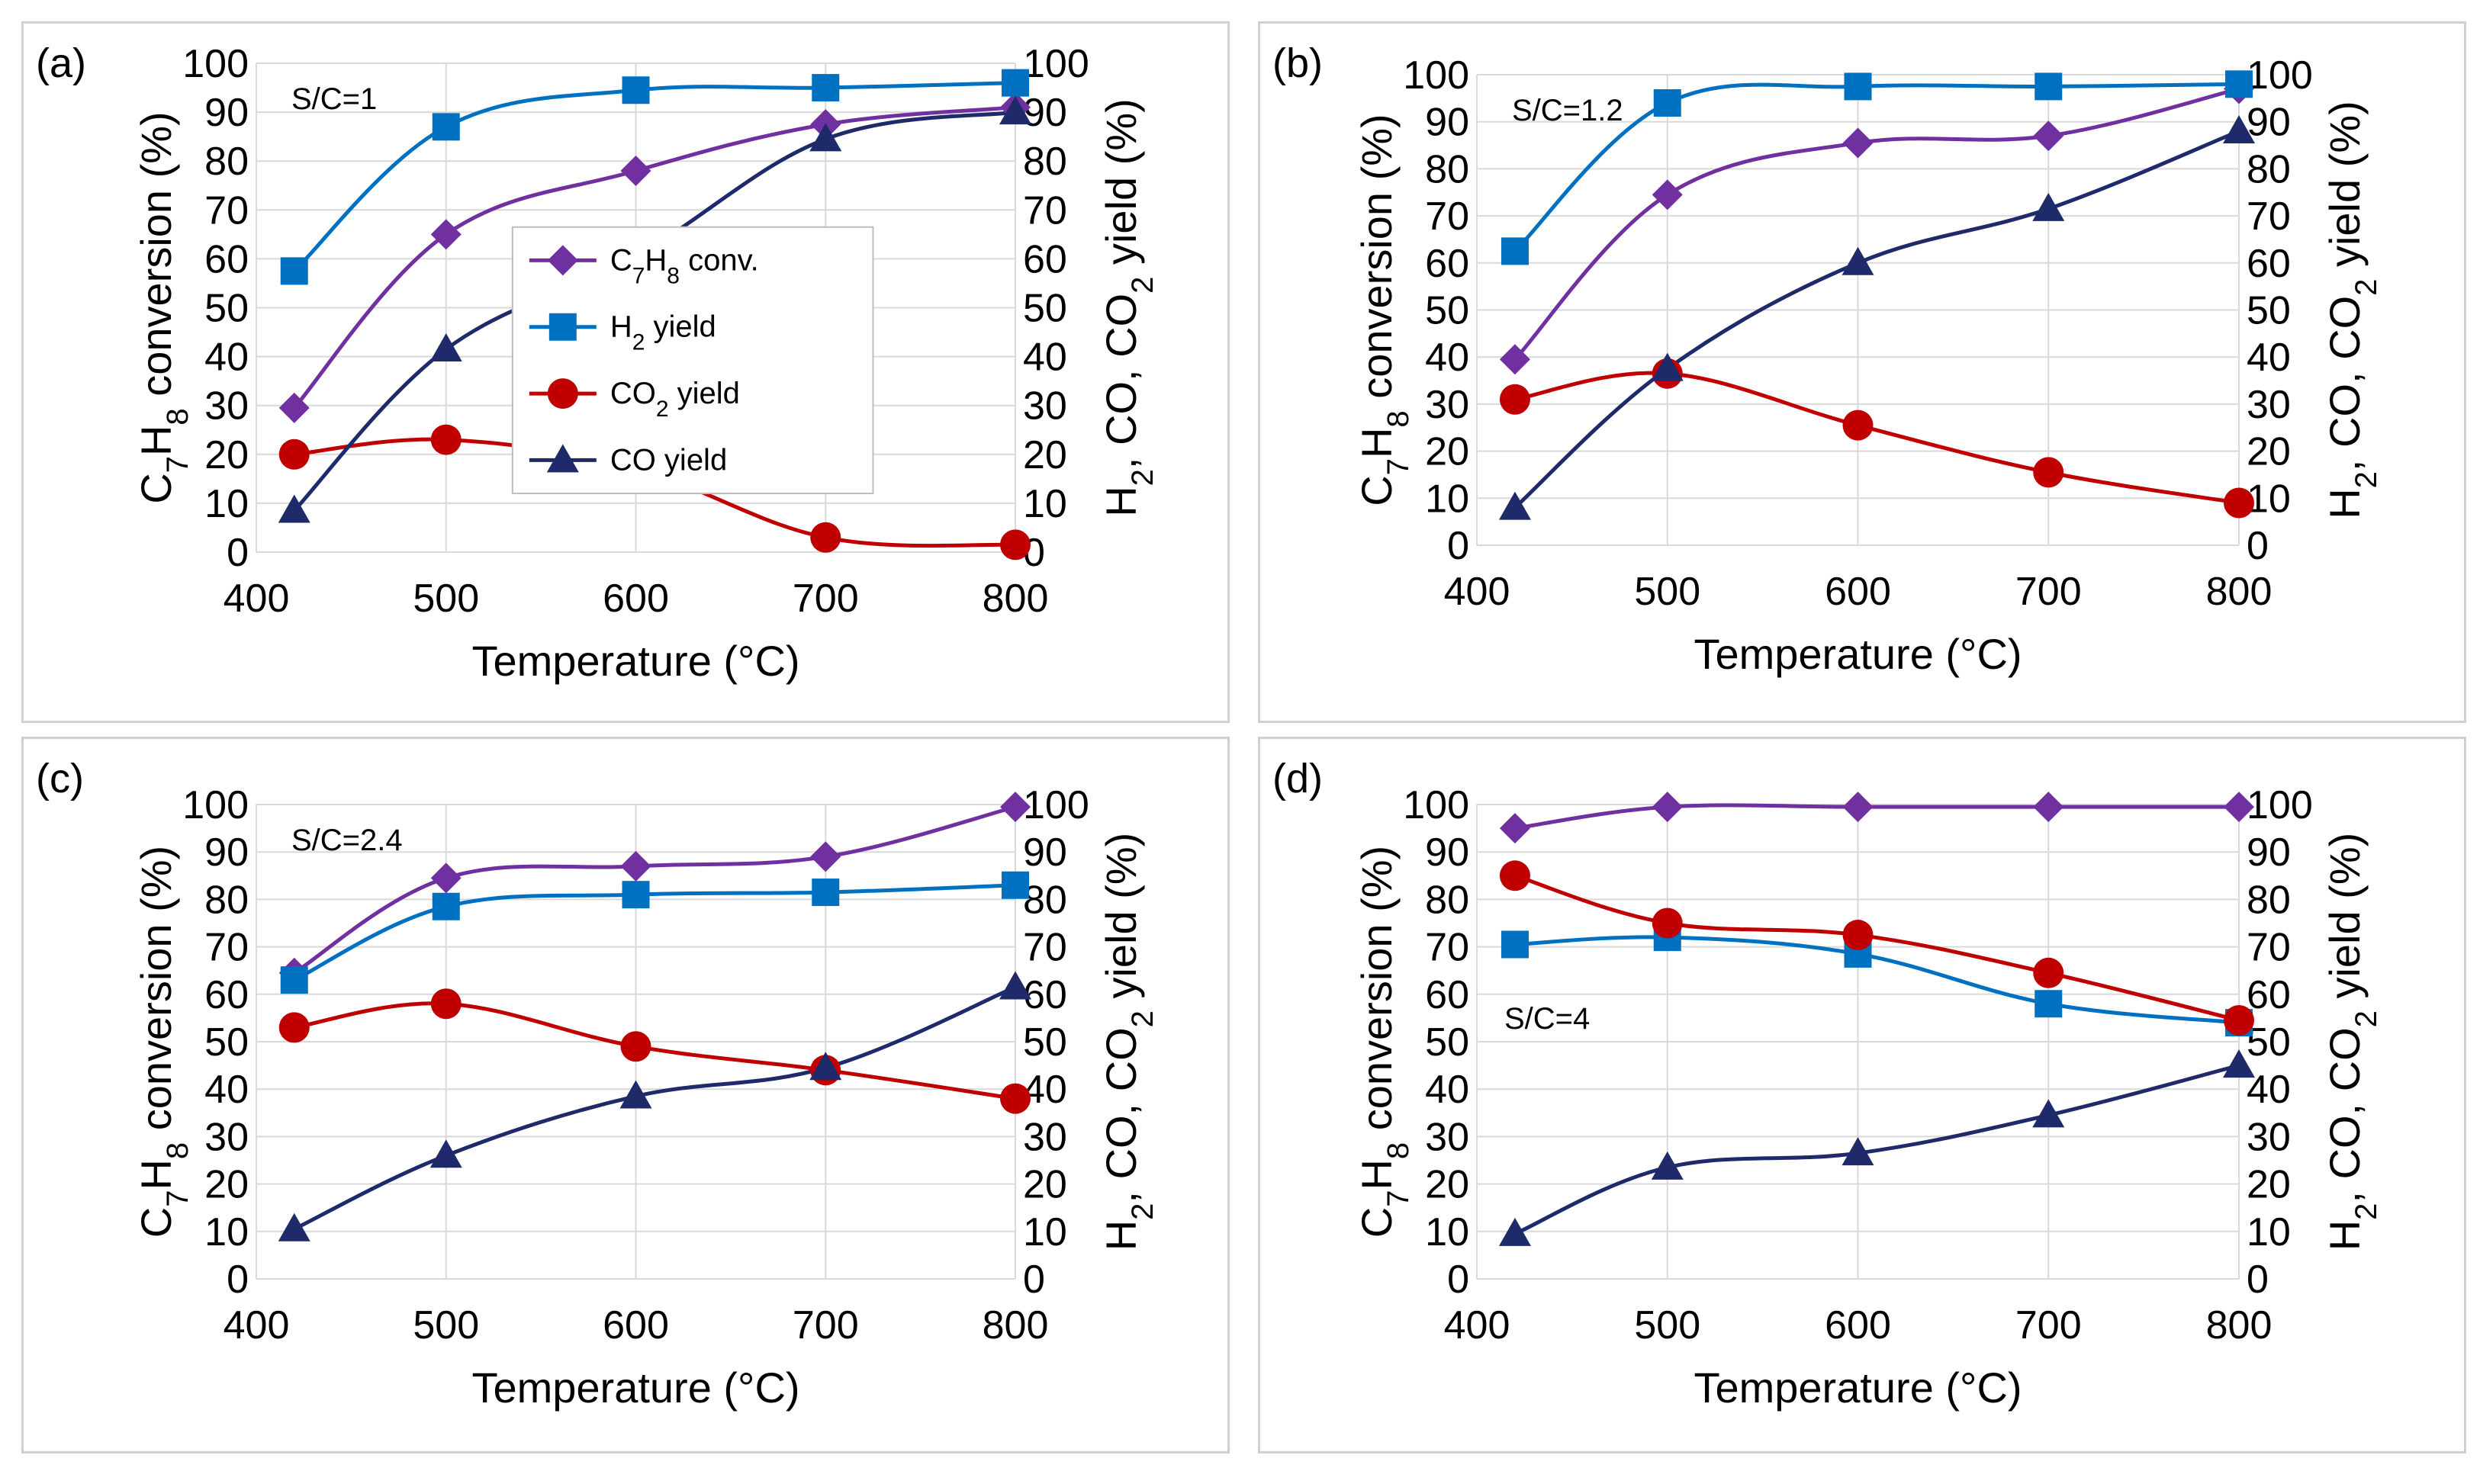 This screenshot has width=2480, height=1484. Describe the element at coordinates (1877, 980) in the screenshot. I see `series-markers-h2` at that location.